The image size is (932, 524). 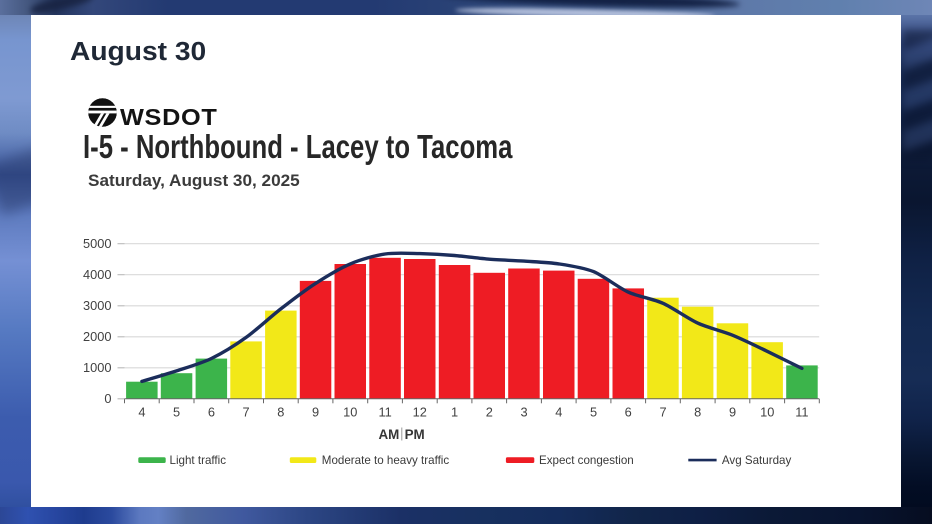 I want to click on svg-text: AM, so click(x=388, y=434).